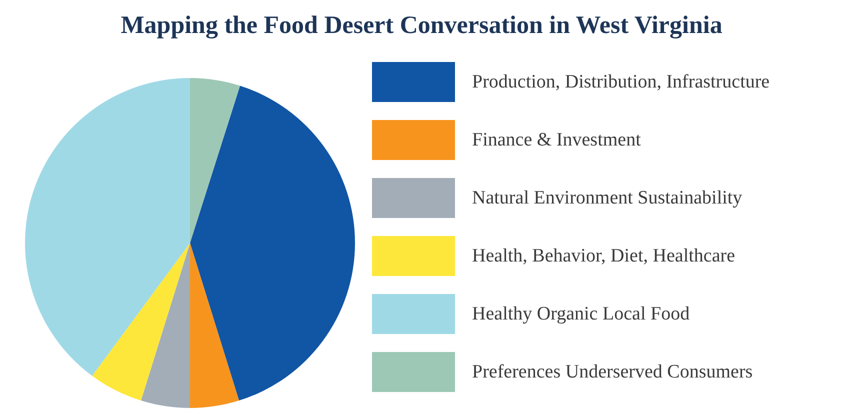 The image size is (843, 410). What do you see at coordinates (604, 256) in the screenshot?
I see `legend-label: Health, Behavior, Diet, Healthcare` at bounding box center [604, 256].